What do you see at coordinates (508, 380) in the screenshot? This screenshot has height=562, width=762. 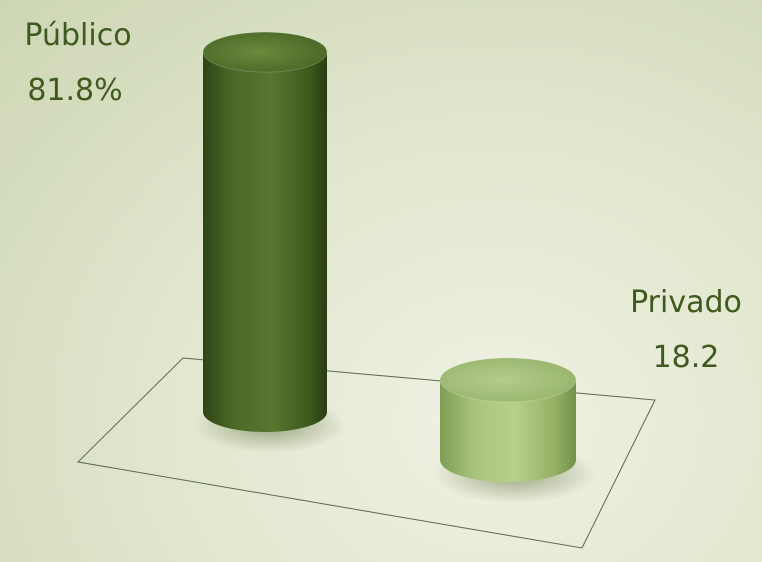 I see `privado-bar-top` at bounding box center [508, 380].